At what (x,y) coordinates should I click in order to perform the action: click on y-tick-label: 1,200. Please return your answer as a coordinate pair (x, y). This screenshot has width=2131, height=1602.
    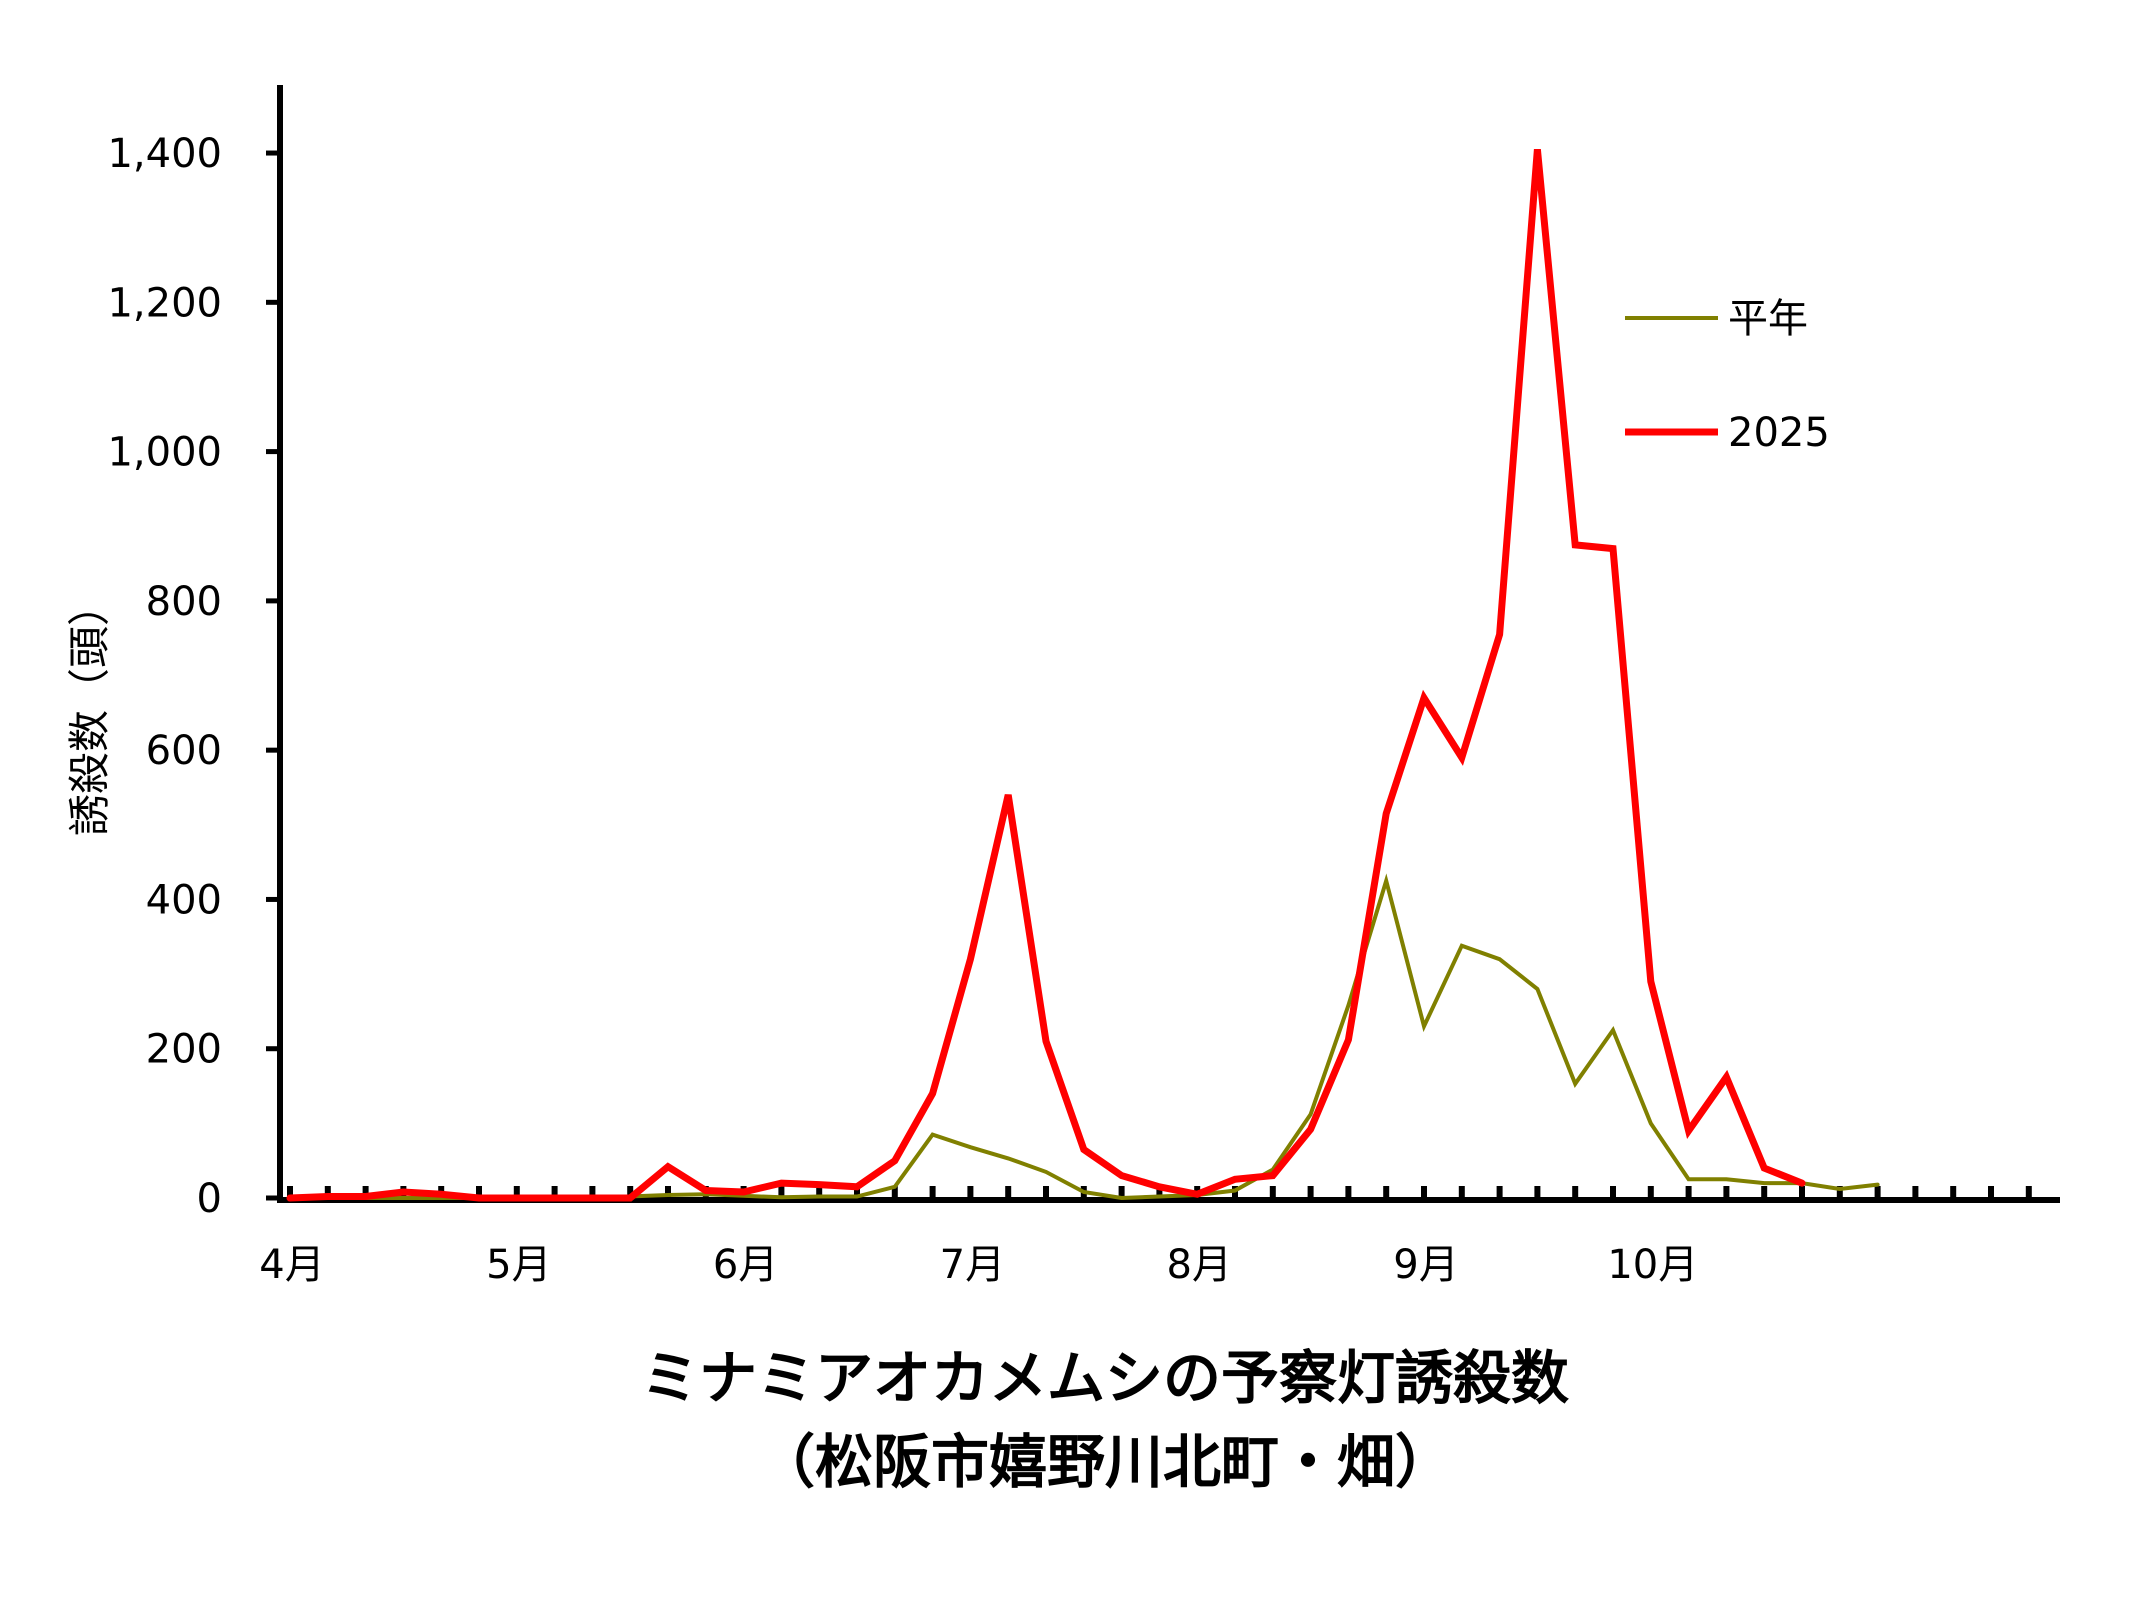
    Looking at the image, I should click on (164, 303).